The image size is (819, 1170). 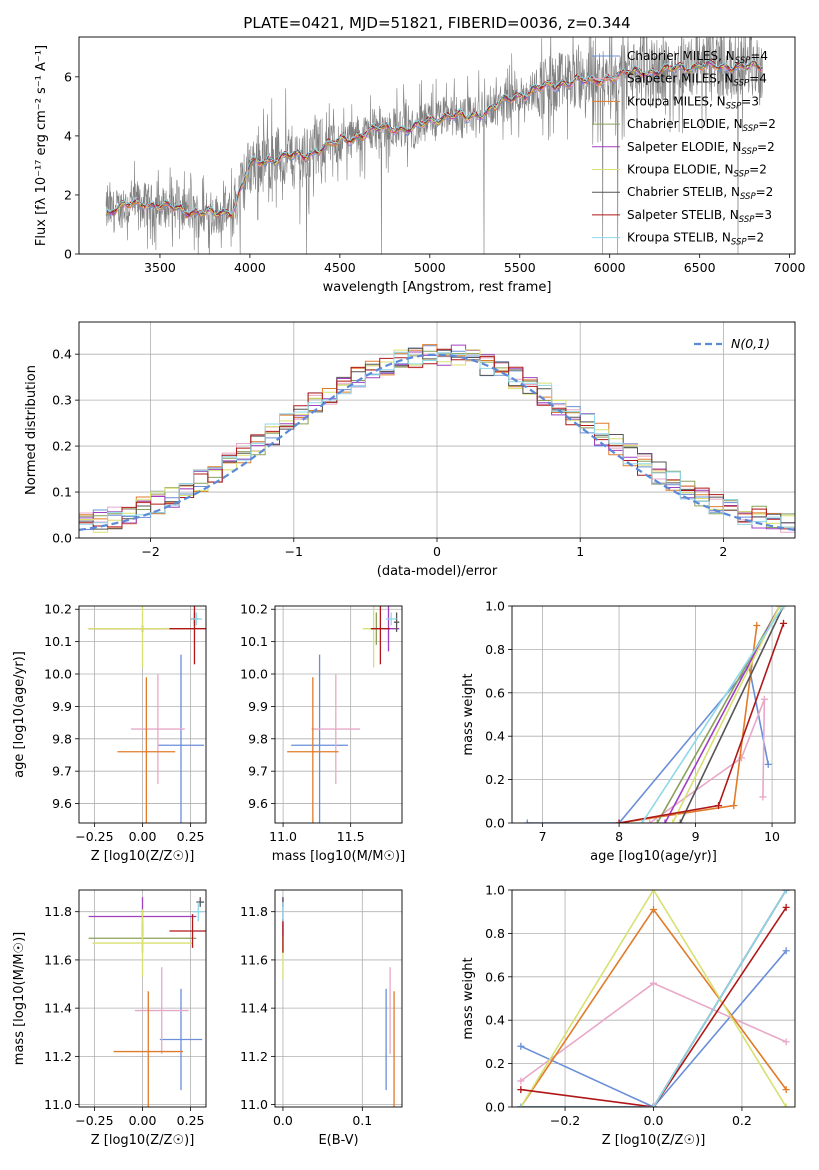 I want to click on x-tick-label: 9, so click(x=696, y=836).